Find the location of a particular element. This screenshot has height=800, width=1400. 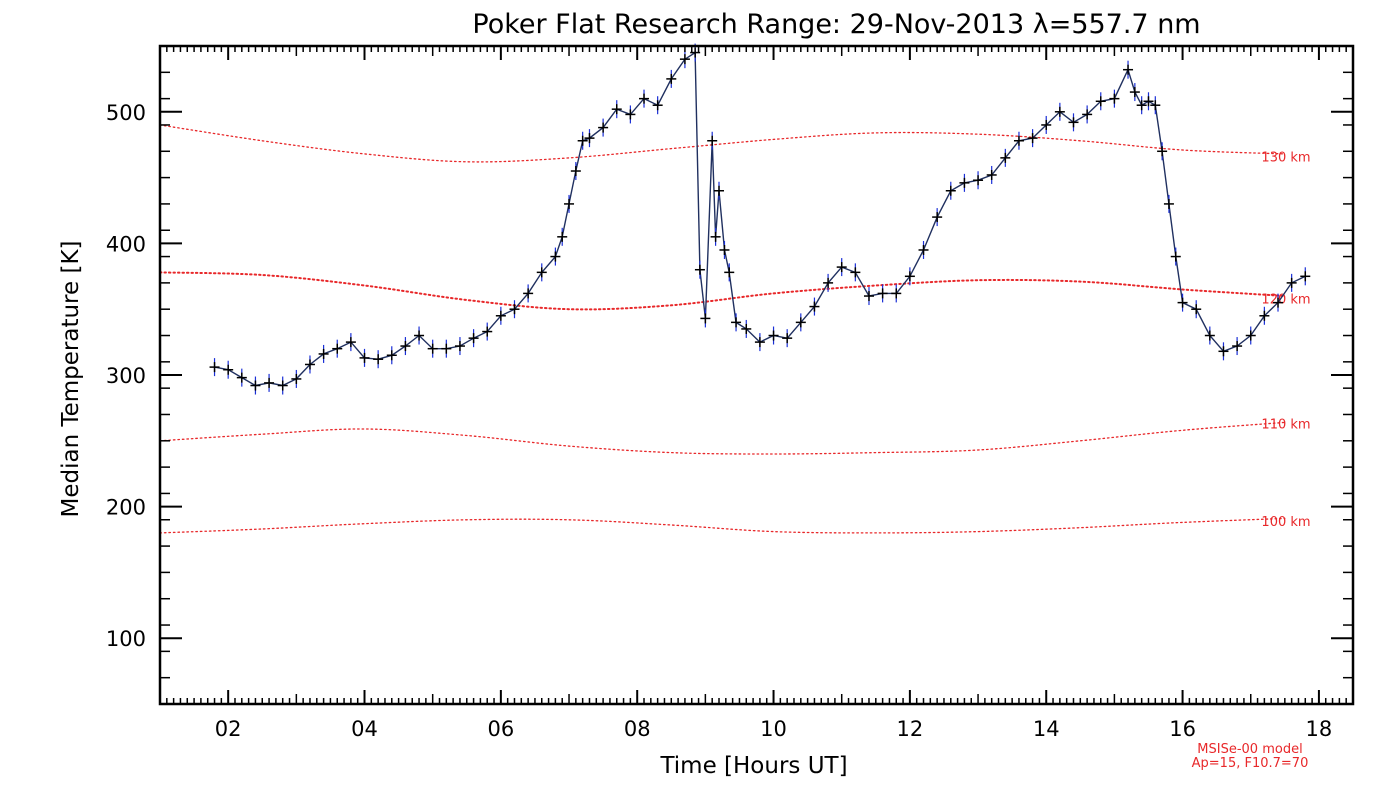

y-tick-label: 500 is located at coordinates (126, 113).